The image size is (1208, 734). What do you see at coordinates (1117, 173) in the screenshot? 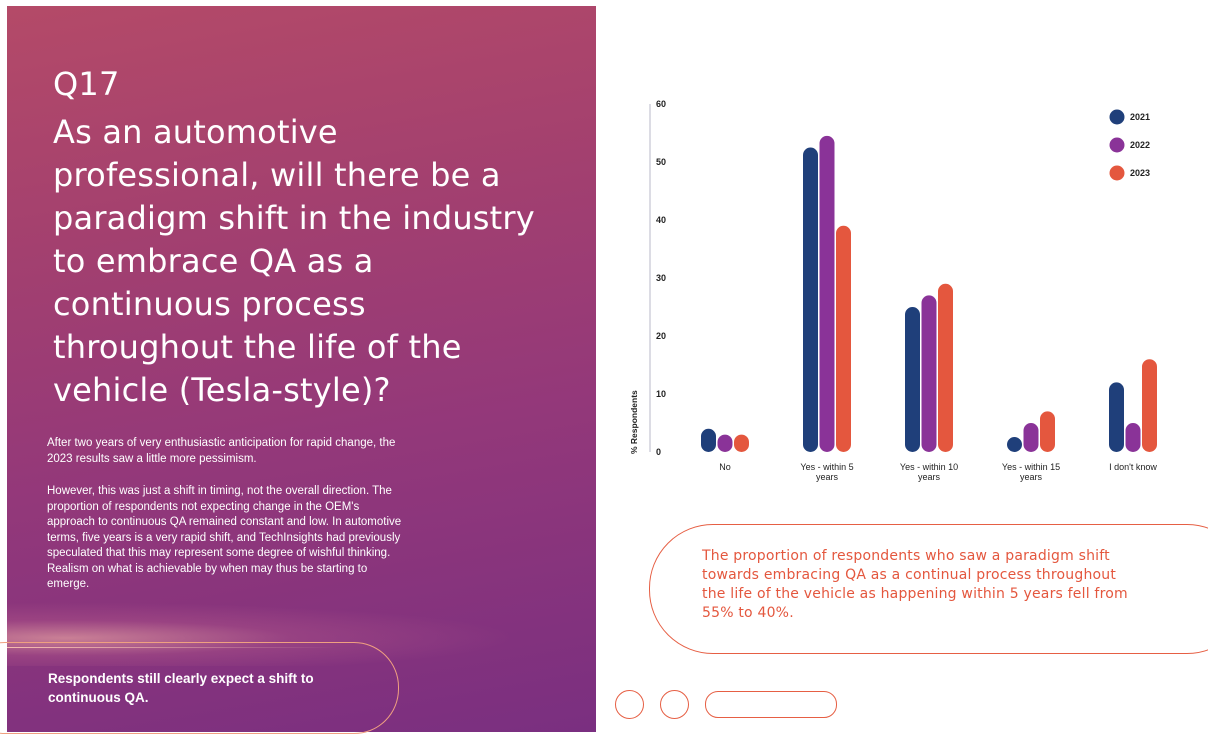
I see `legend-marker-2023` at bounding box center [1117, 173].